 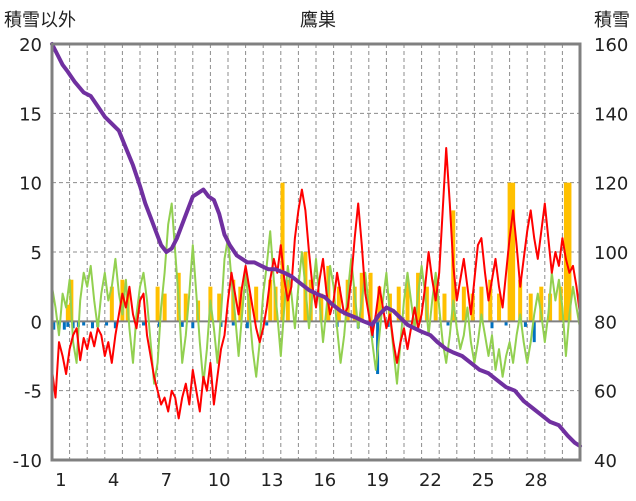 I want to click on right-tick-label: 160, so click(x=611, y=45).